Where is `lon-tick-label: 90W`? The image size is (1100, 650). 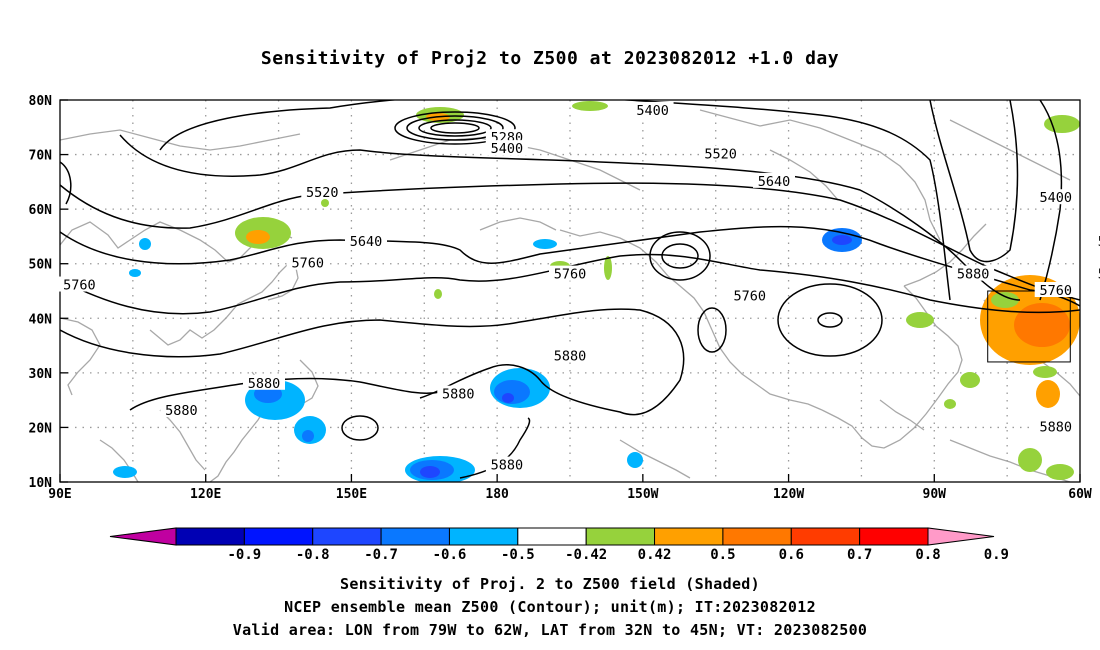 lon-tick-label: 90W is located at coordinates (935, 494).